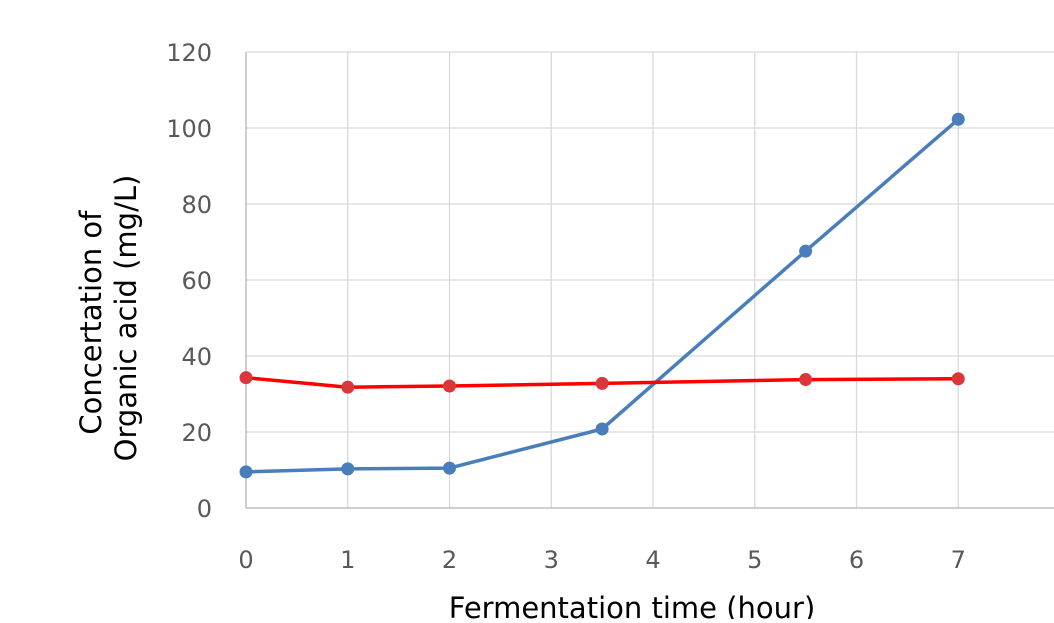  What do you see at coordinates (196, 357) in the screenshot?
I see `y-tick-label: 40` at bounding box center [196, 357].